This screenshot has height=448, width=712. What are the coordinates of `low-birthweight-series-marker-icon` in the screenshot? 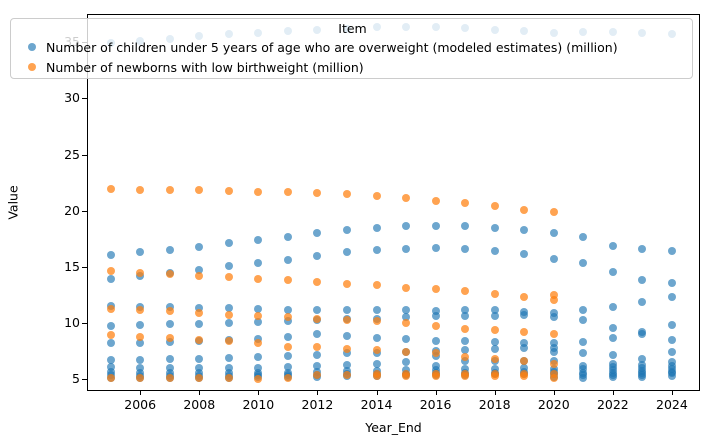 It's located at (32, 67).